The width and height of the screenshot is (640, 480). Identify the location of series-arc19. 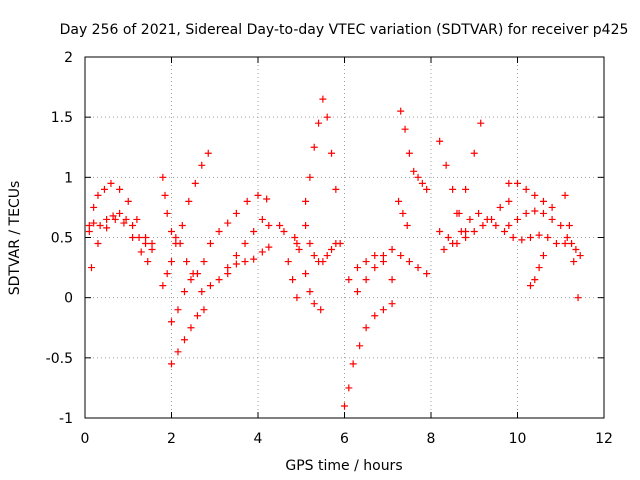
(403, 213).